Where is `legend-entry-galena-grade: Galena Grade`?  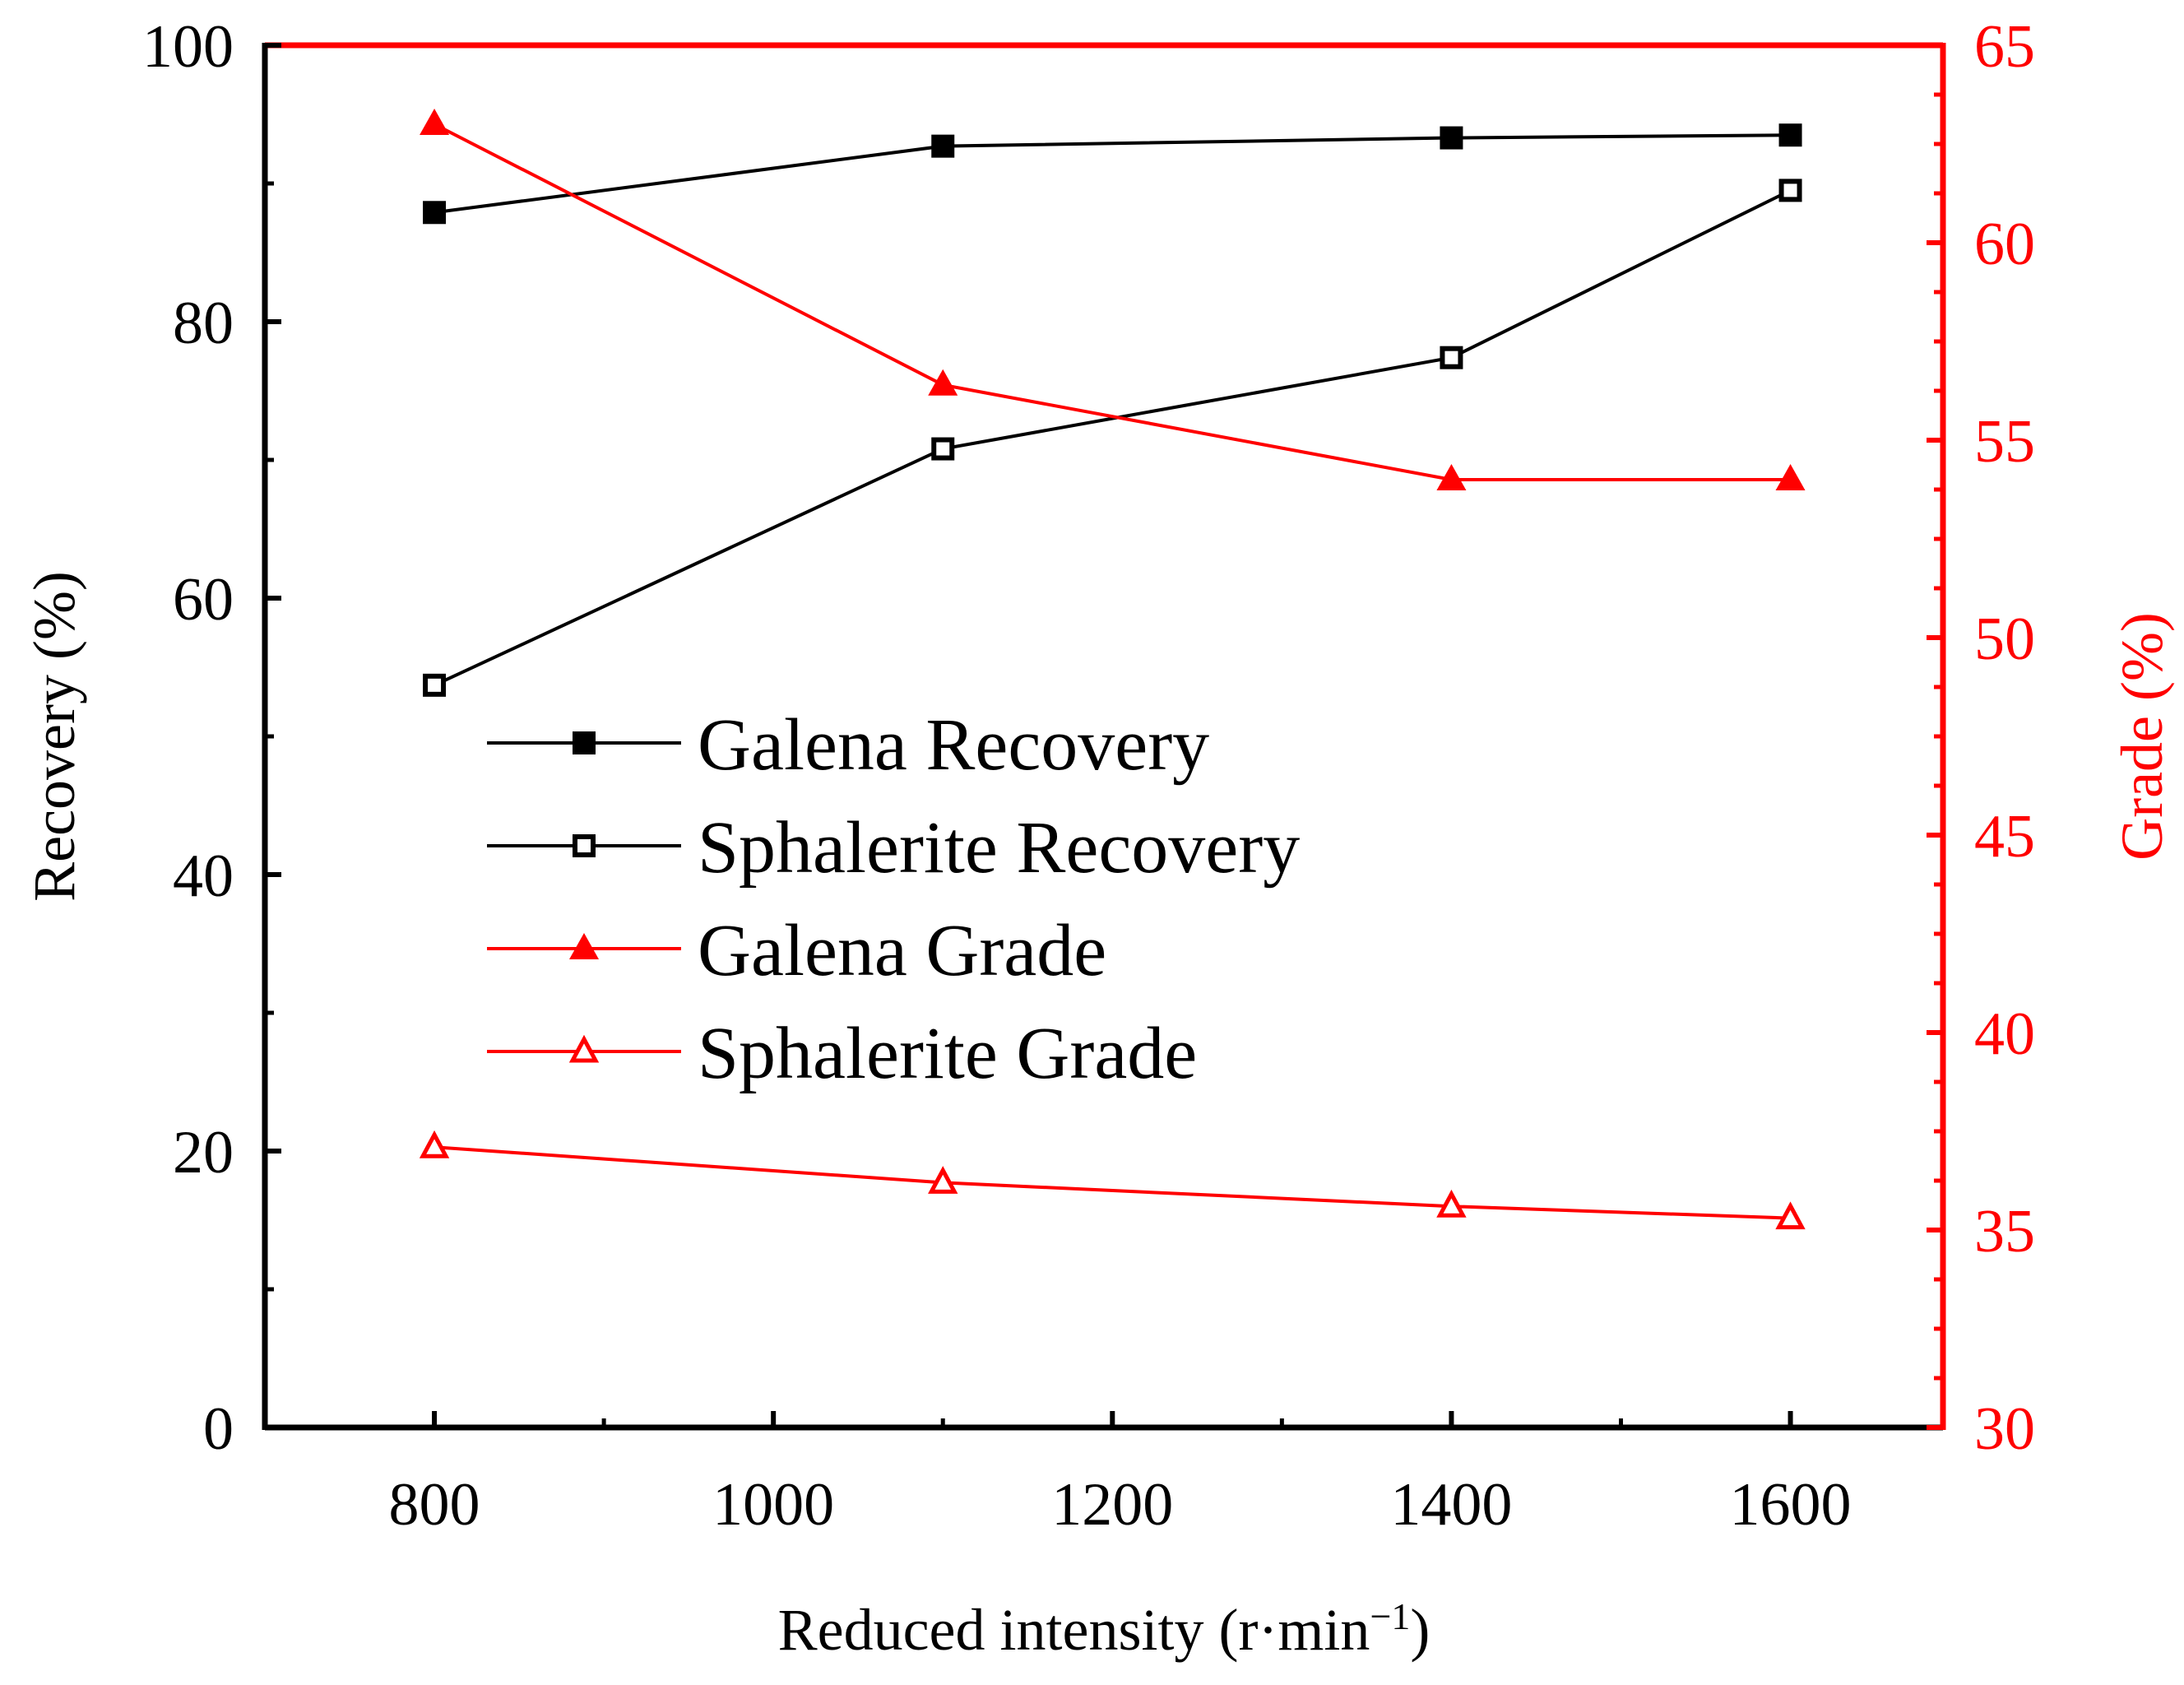
legend-entry-galena-grade: Galena Grade is located at coordinates (796, 950).